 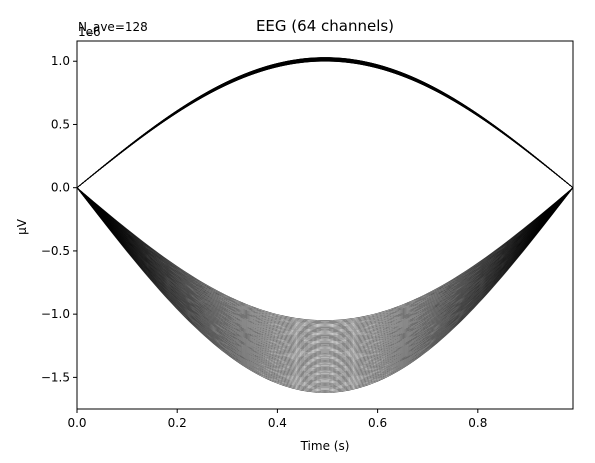 What do you see at coordinates (177, 423) in the screenshot?
I see `x-tick-label: 0.2` at bounding box center [177, 423].